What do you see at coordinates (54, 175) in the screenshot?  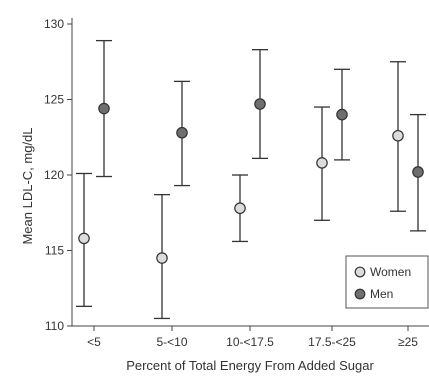 I see `y-tick-label: 120` at bounding box center [54, 175].